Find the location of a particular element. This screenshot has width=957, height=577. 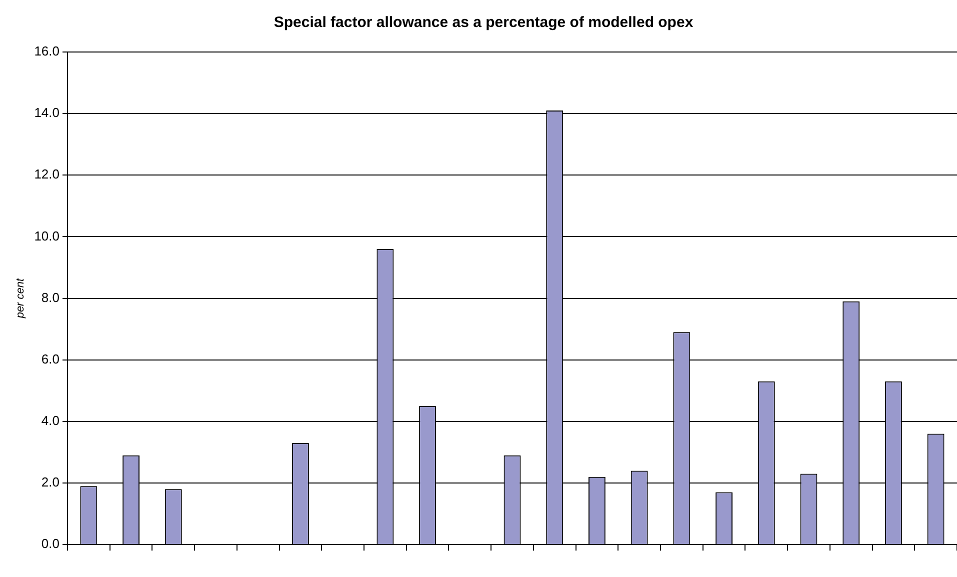

y-tick-label: 10.0 is located at coordinates (47, 236).